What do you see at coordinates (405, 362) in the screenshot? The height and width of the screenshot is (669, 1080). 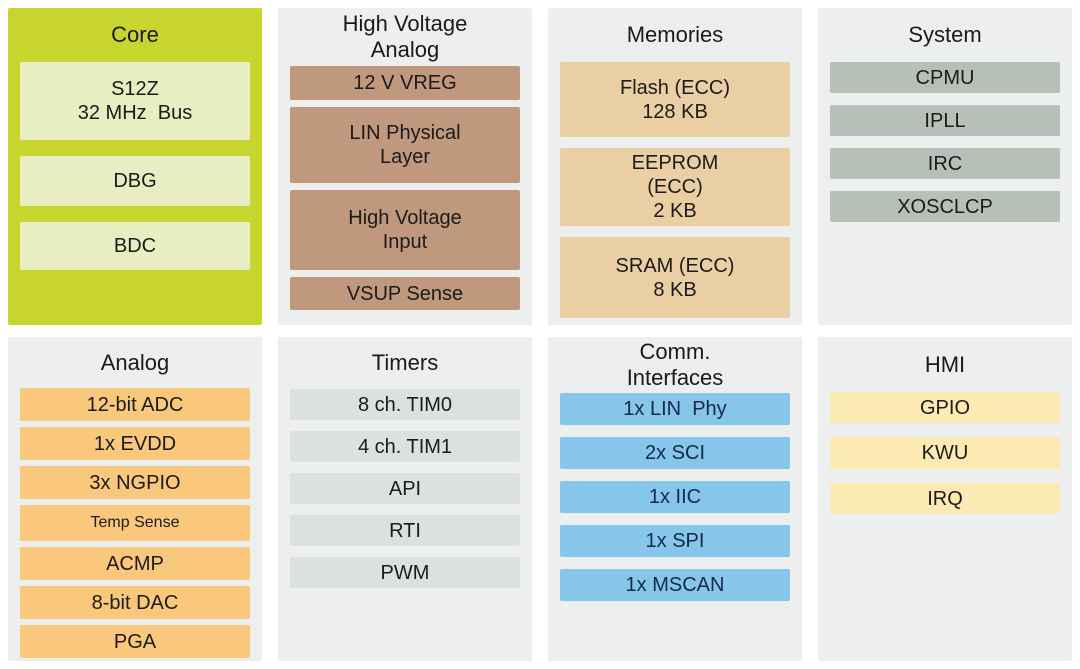 I see `panel-timers-title: Timers` at bounding box center [405, 362].